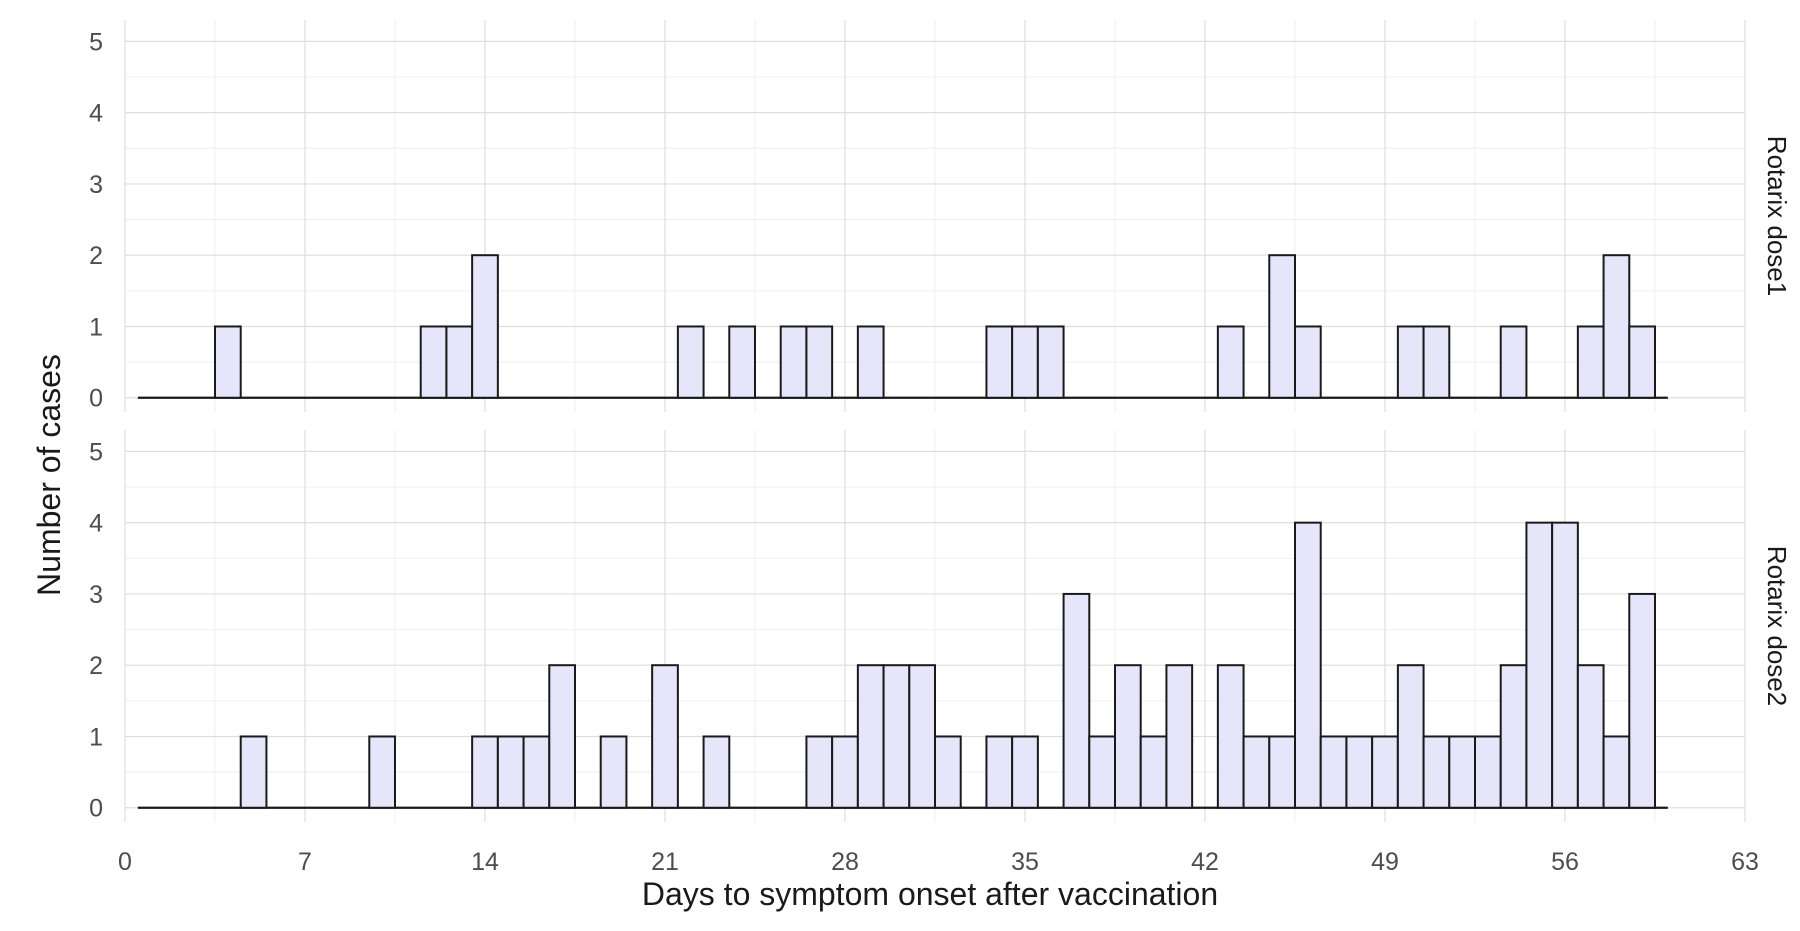 Image resolution: width=1800 pixels, height=931 pixels. Describe the element at coordinates (1025, 862) in the screenshot. I see `x-tick-label: 35` at that location.